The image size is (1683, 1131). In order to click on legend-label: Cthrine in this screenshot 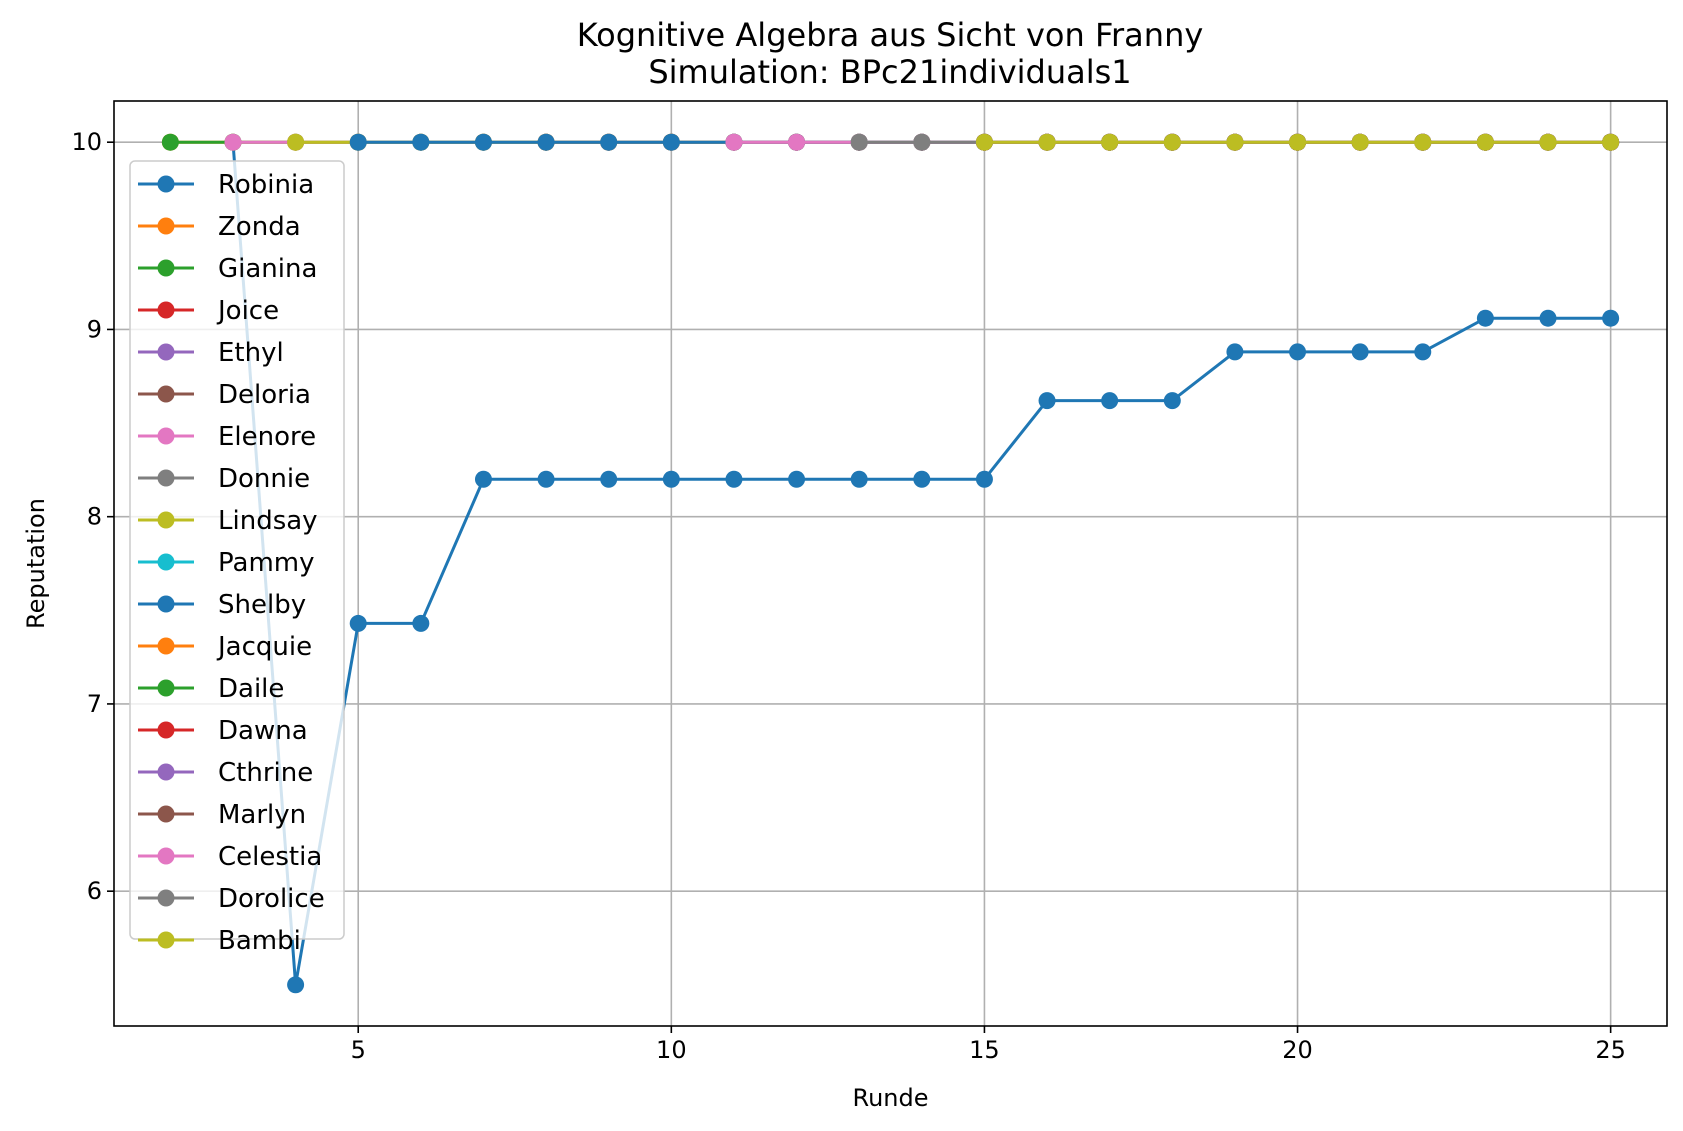, I will do `click(265, 773)`.